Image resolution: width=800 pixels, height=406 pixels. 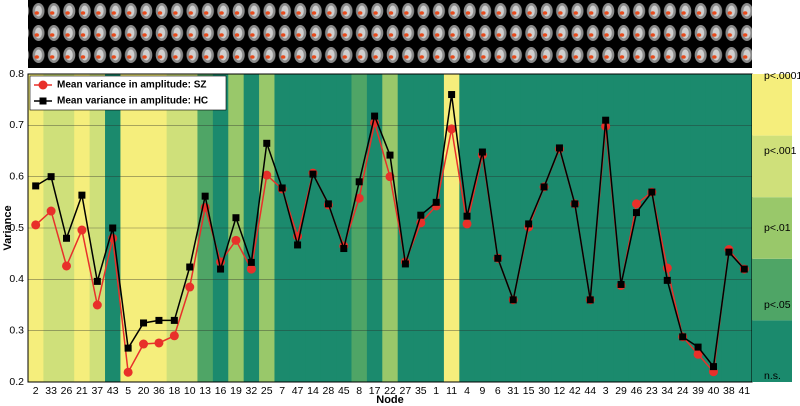 I want to click on colorbar-label: p<.01, so click(x=777, y=228).